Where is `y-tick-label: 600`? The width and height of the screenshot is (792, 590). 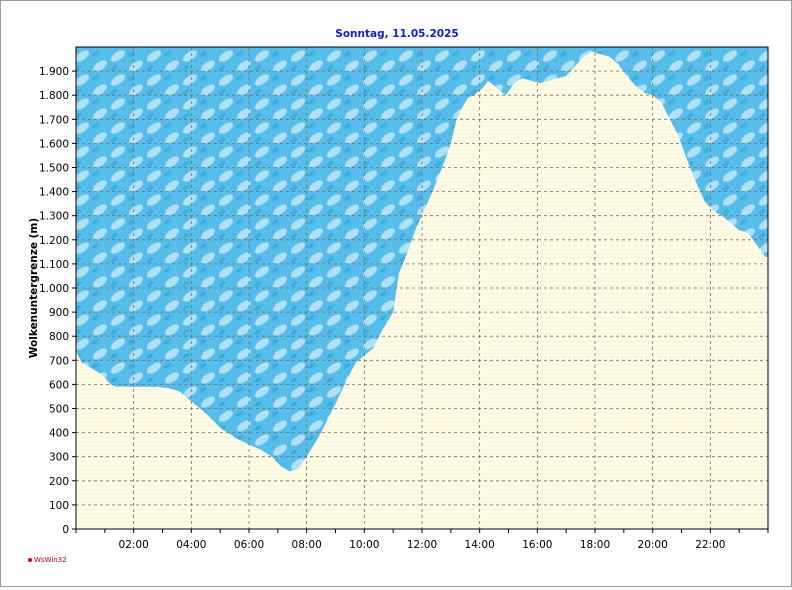 y-tick-label: 600 is located at coordinates (59, 385).